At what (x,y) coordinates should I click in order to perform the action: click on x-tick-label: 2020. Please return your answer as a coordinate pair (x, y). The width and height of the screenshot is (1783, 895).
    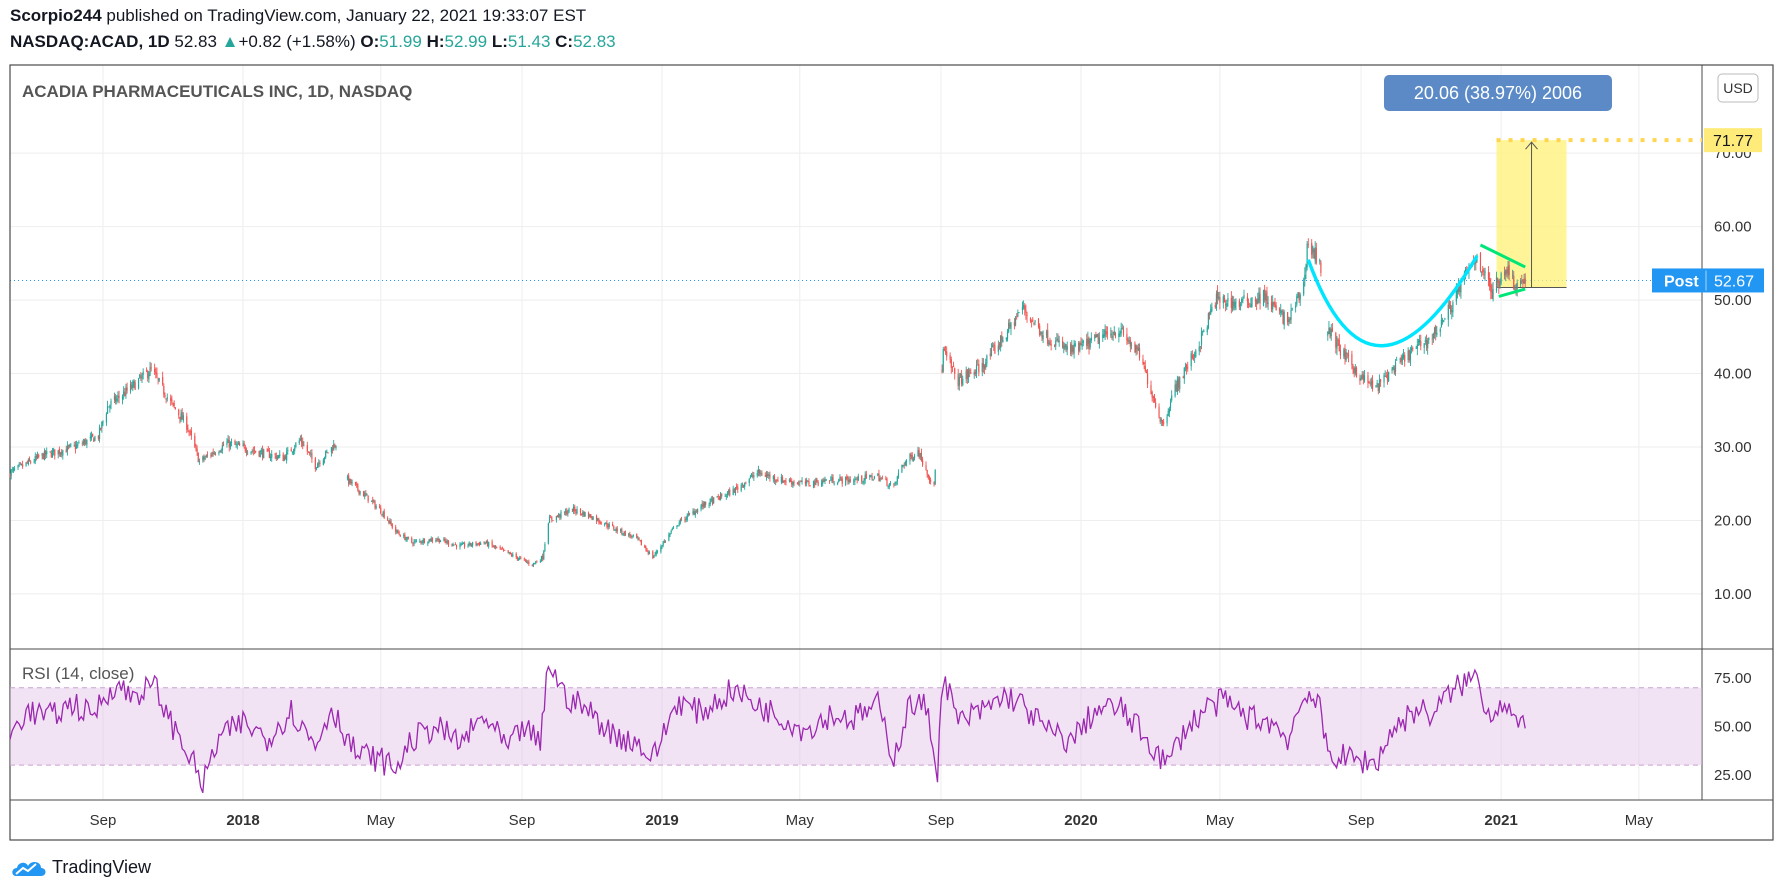
    Looking at the image, I should click on (1080, 820).